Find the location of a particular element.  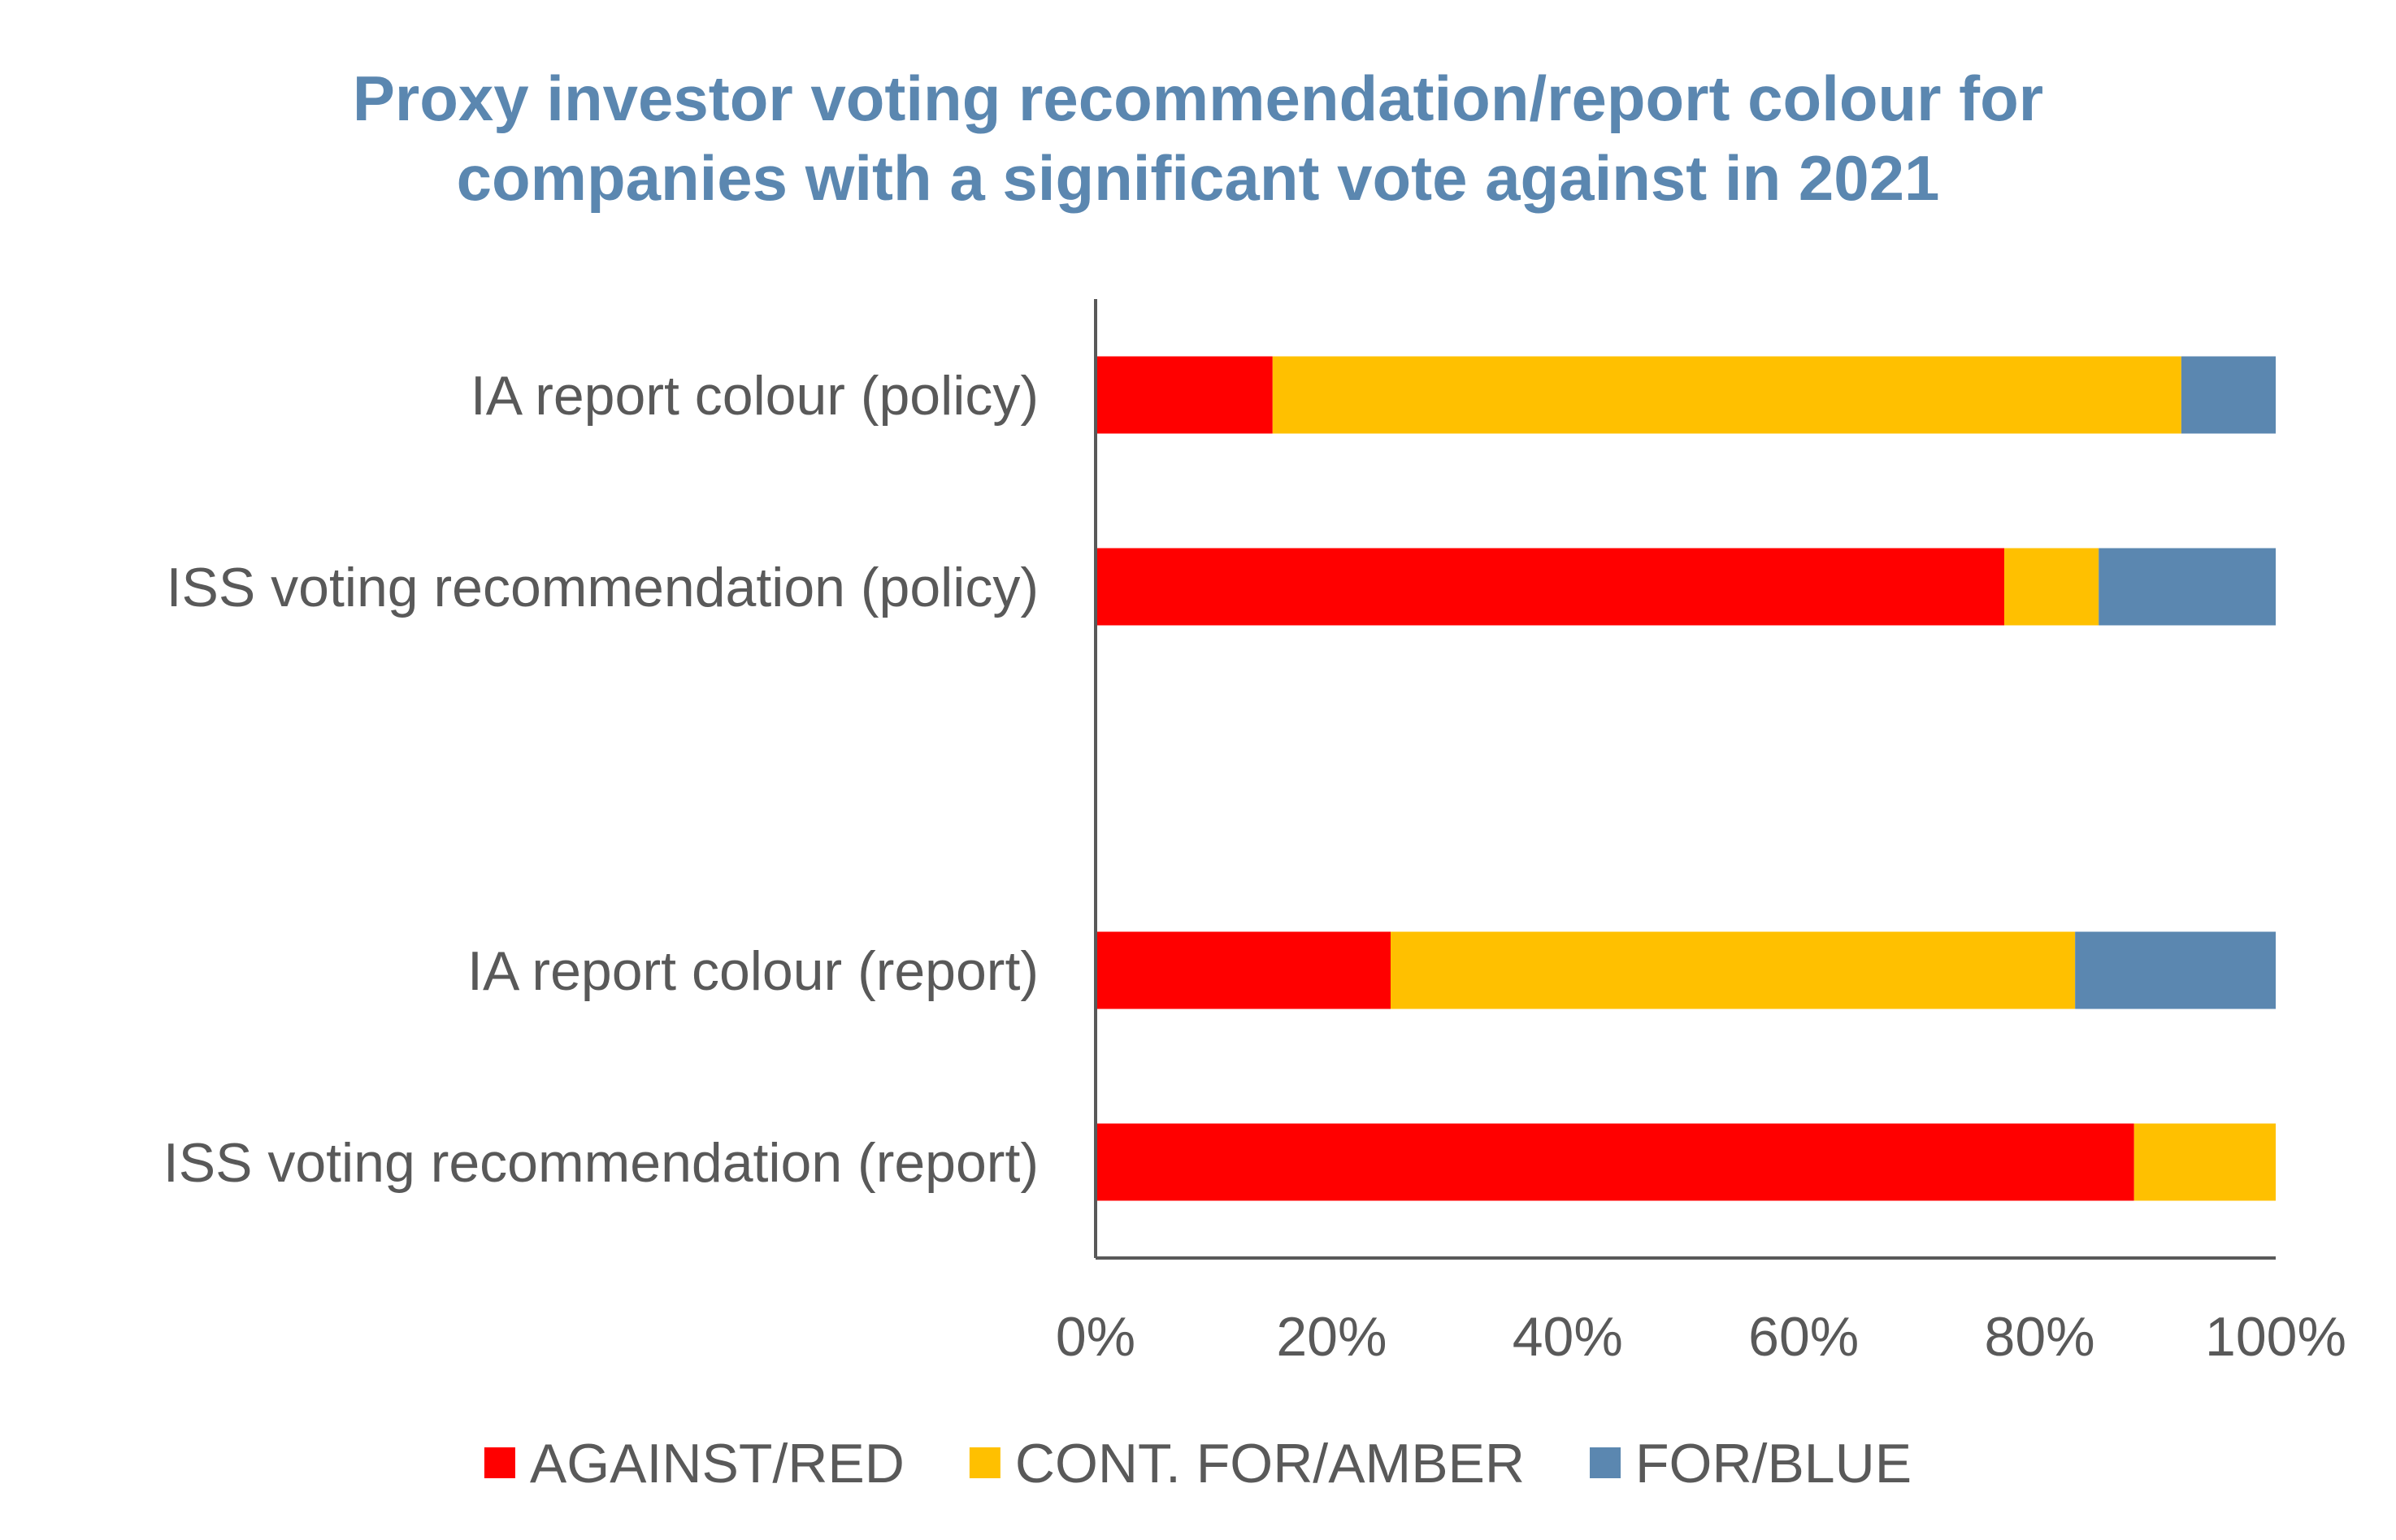

x-tick-label-1: 20% is located at coordinates (1331, 1337).